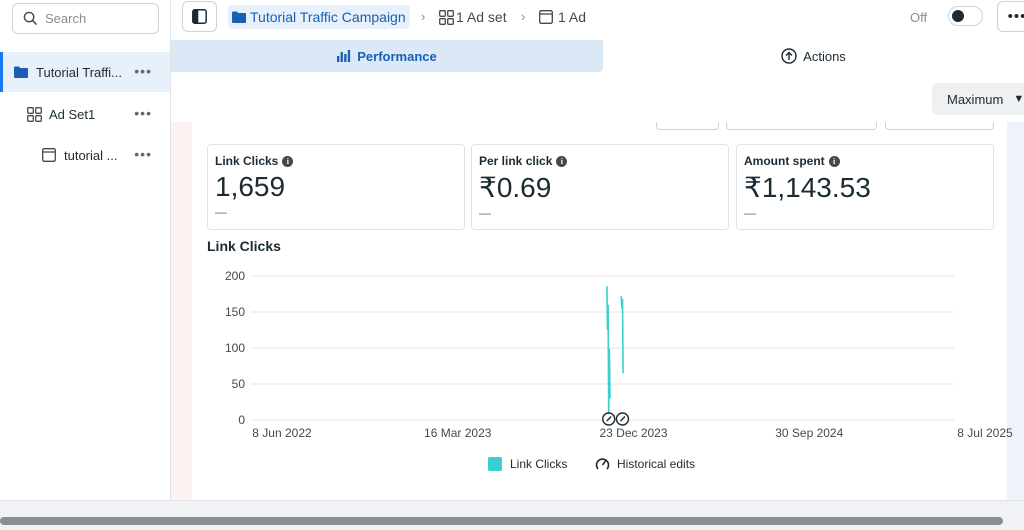 Image resolution: width=1024 pixels, height=530 pixels. I want to click on tab-performance-label: Performance, so click(397, 56).